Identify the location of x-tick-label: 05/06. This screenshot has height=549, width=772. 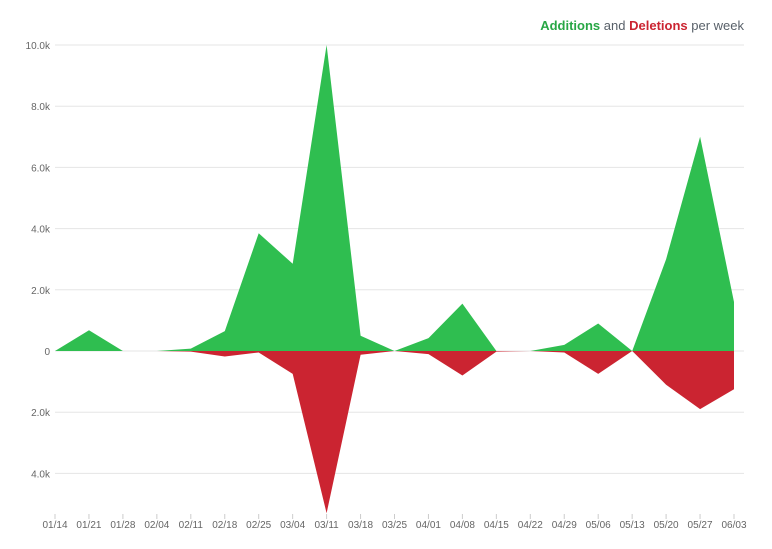
(598, 525).